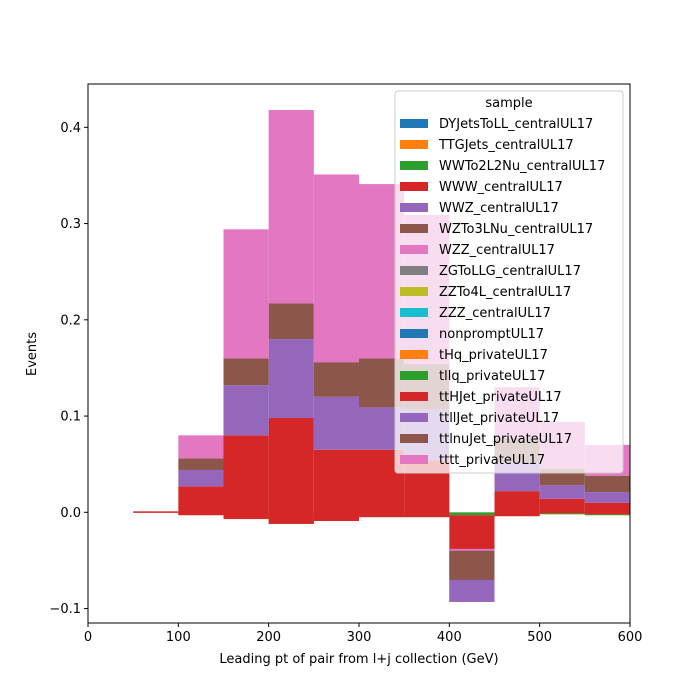 The width and height of the screenshot is (700, 700). Describe the element at coordinates (492, 460) in the screenshot. I see `legend-label-tttt_privateUL17: tttt_privateUL17` at that location.